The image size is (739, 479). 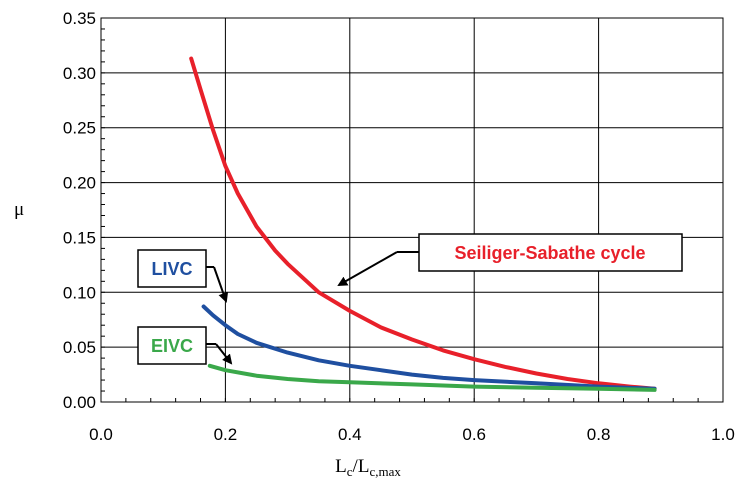 What do you see at coordinates (79, 292) in the screenshot?
I see `y-tick-label: 0.10` at bounding box center [79, 292].